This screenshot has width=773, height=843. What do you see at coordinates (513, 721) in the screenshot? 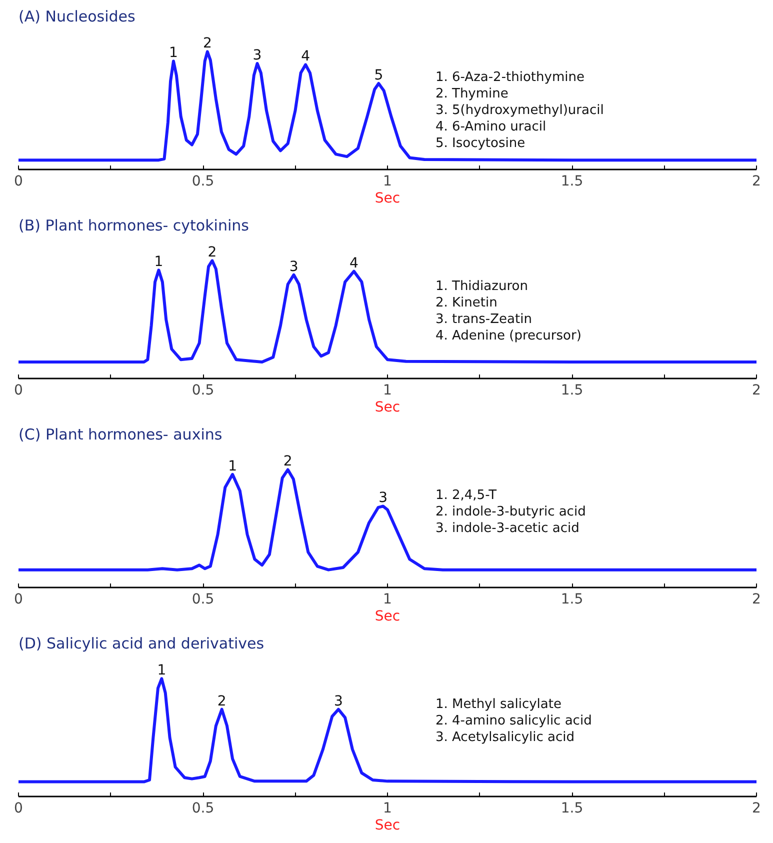
I see `annotation: 2. 4-amino salicylic acid` at bounding box center [513, 721].